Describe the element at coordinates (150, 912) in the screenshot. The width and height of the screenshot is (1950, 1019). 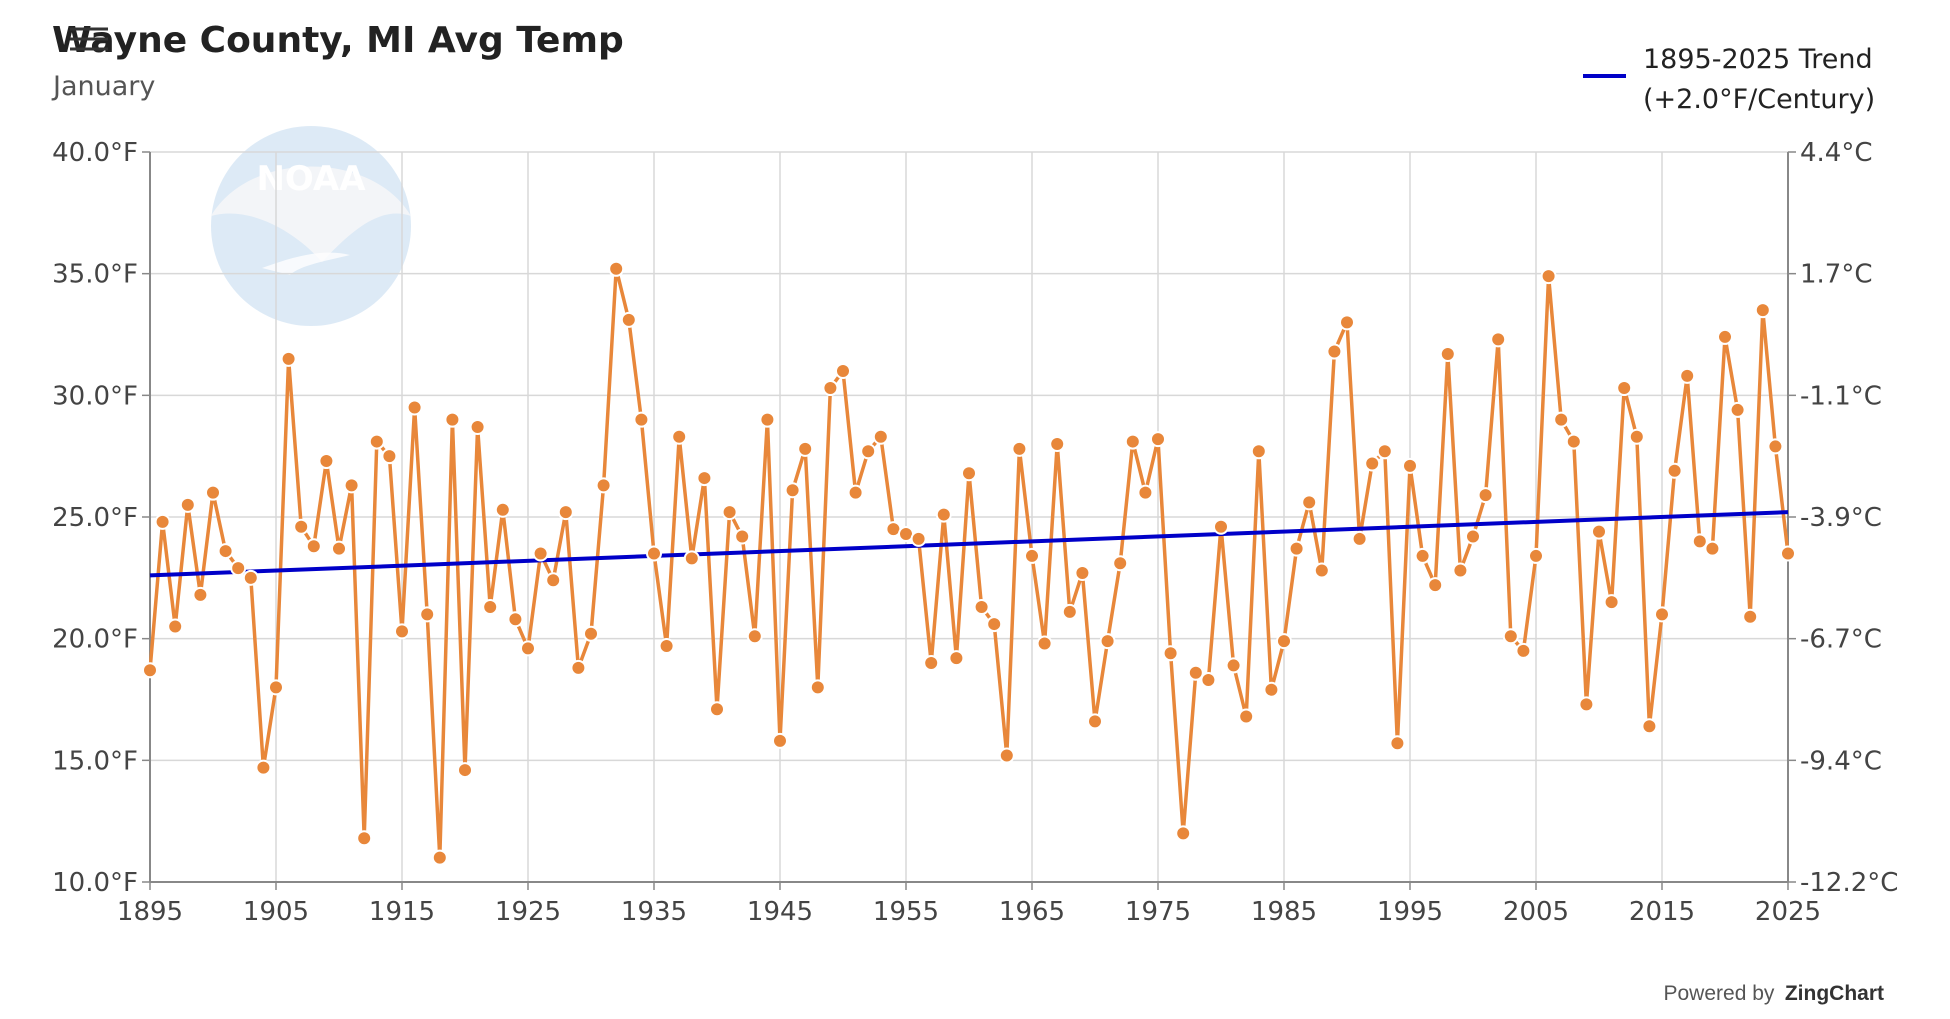
I see `x-tick-label: 1895` at that location.